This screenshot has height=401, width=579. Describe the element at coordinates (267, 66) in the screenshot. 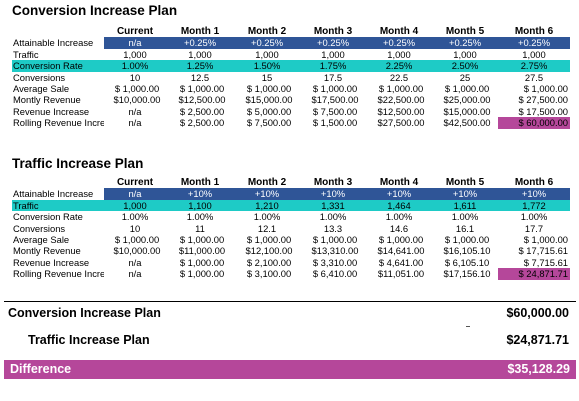

I see `cell-month-2: 1.50%` at that location.